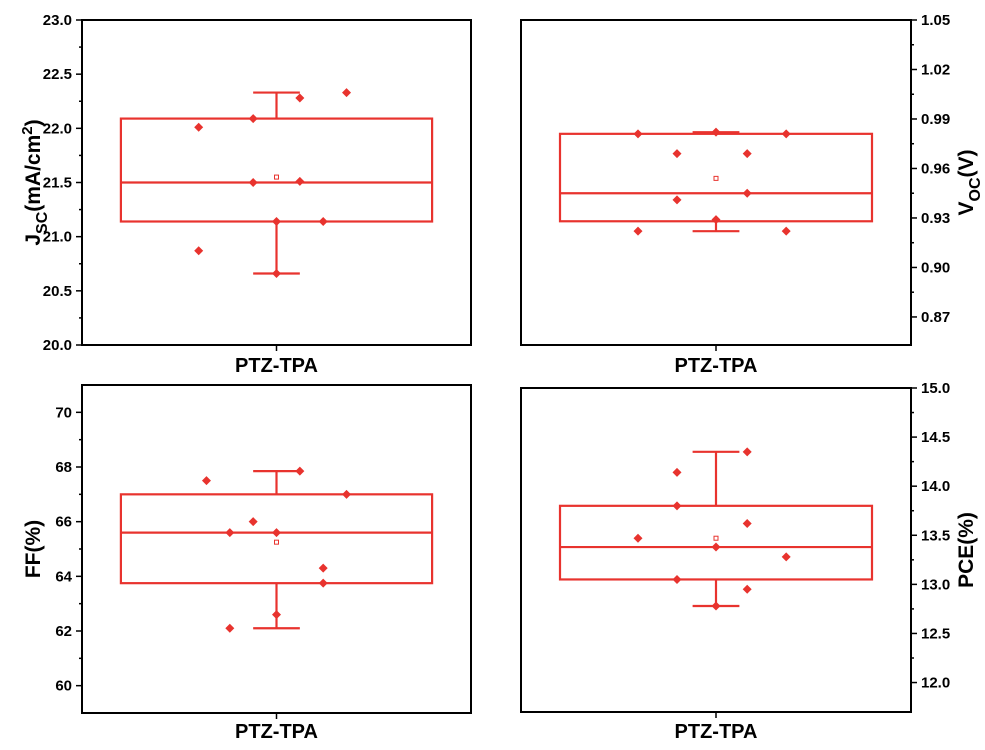  What do you see at coordinates (63, 576) in the screenshot?
I see `y-tick-label: 64` at bounding box center [63, 576].